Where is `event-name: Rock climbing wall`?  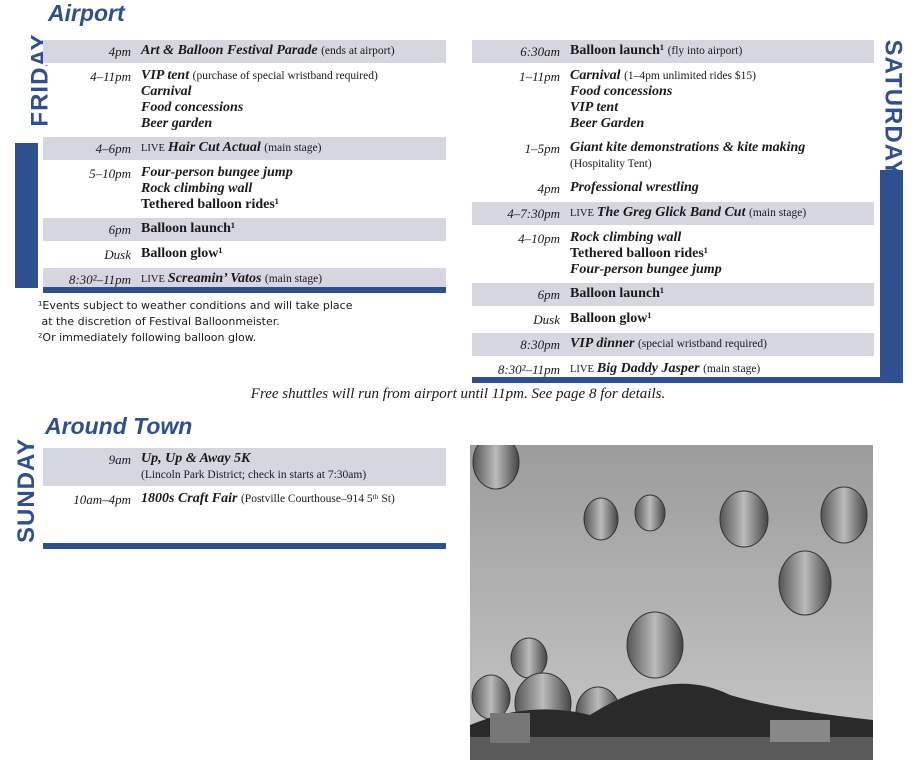 event-name: Rock climbing wall is located at coordinates (197, 188).